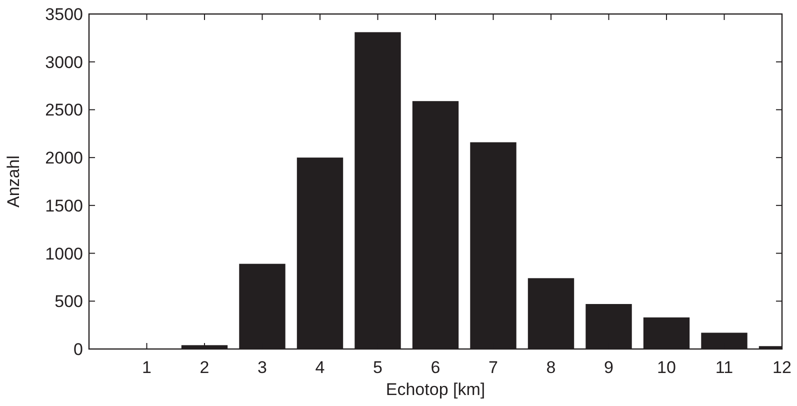 The image size is (797, 406). I want to click on y-tick-label: 1000, so click(64, 254).